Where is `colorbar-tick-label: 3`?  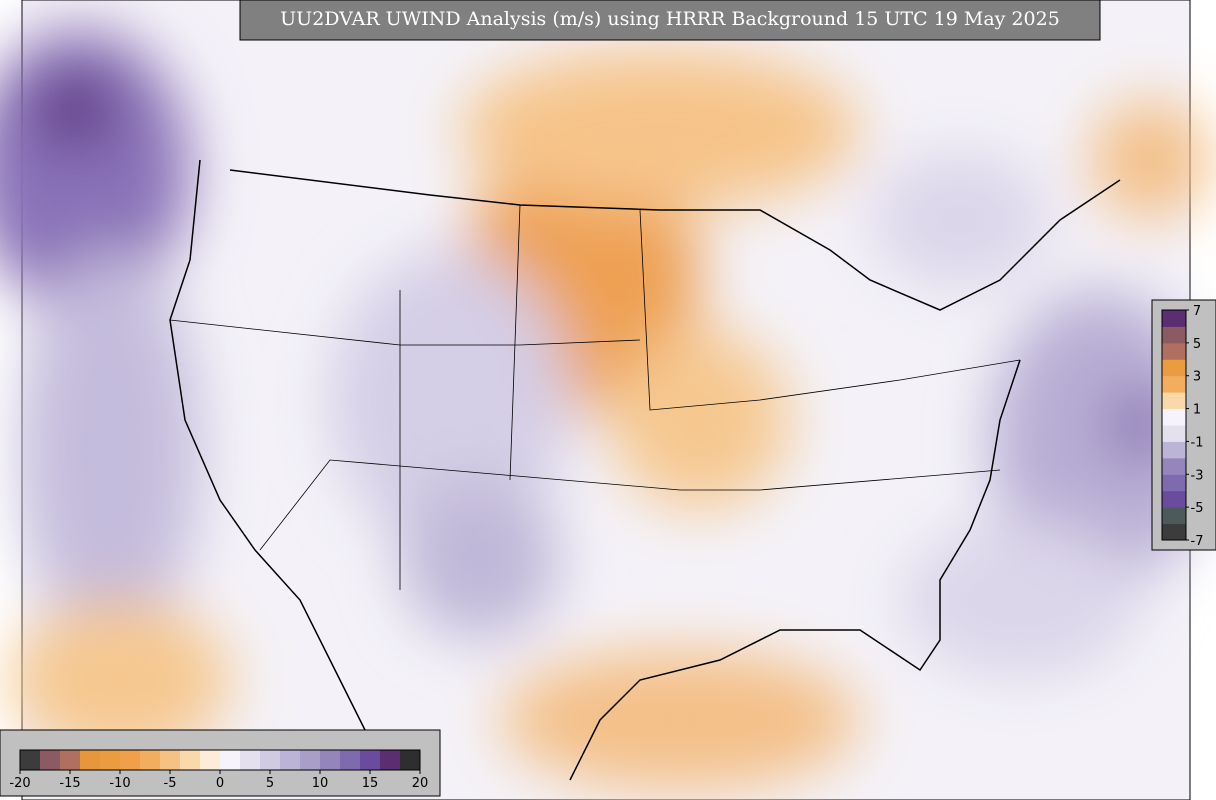 colorbar-tick-label: 3 is located at coordinates (1197, 377).